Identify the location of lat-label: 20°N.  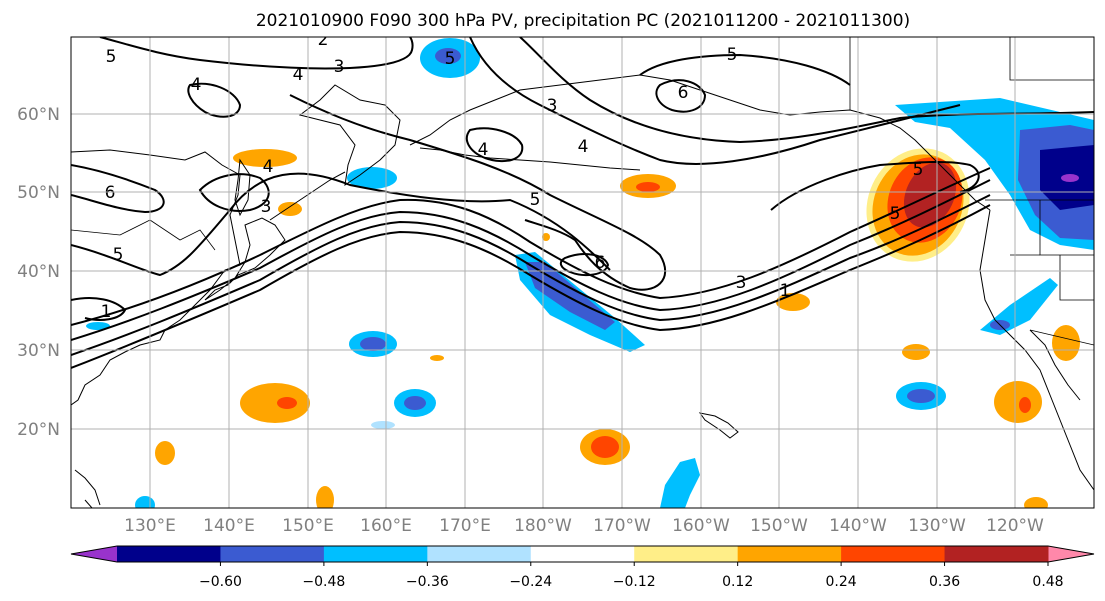
(38, 430).